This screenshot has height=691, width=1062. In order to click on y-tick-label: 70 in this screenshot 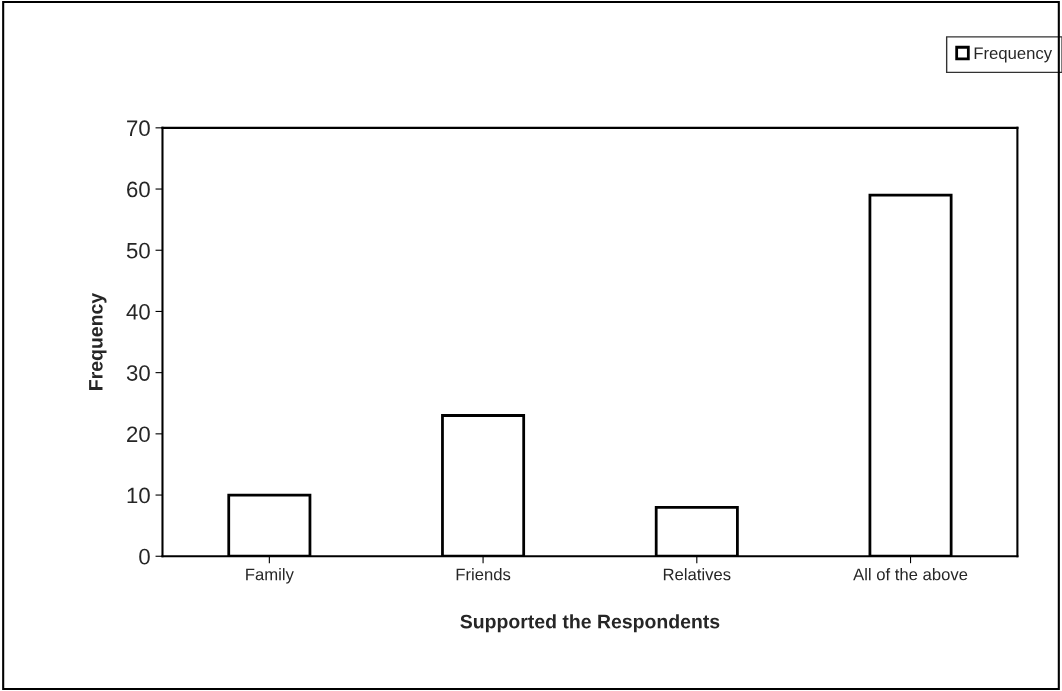, I will do `click(138, 128)`.